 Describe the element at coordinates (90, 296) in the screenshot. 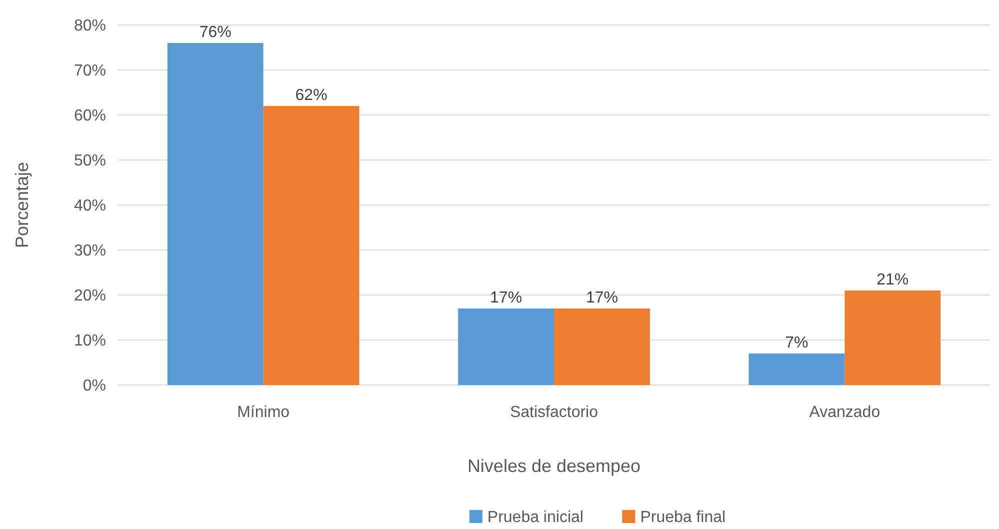

I see `y-tick-label: 20%` at that location.